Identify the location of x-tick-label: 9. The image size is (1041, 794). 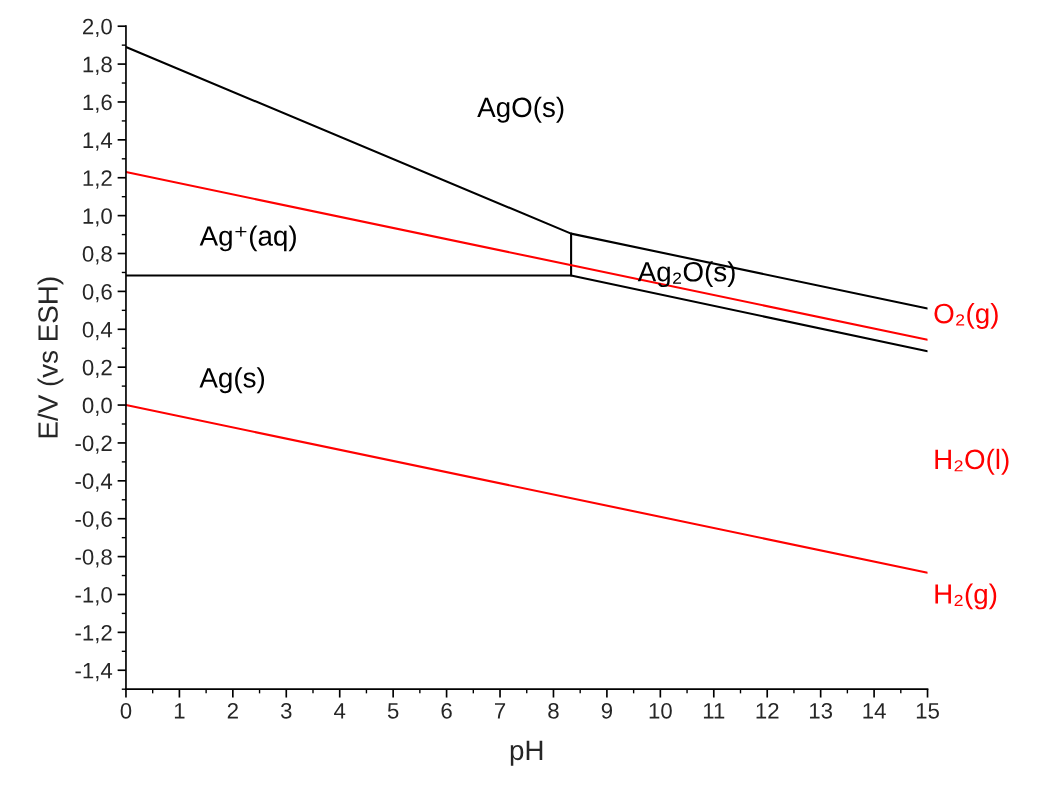
(607, 710).